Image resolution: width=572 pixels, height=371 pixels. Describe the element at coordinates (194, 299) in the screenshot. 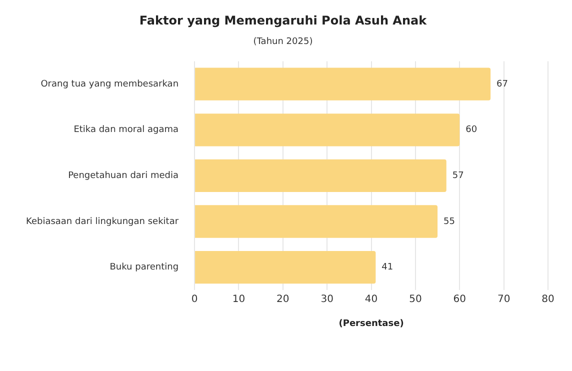

I see `x-tick-label: 0` at that location.